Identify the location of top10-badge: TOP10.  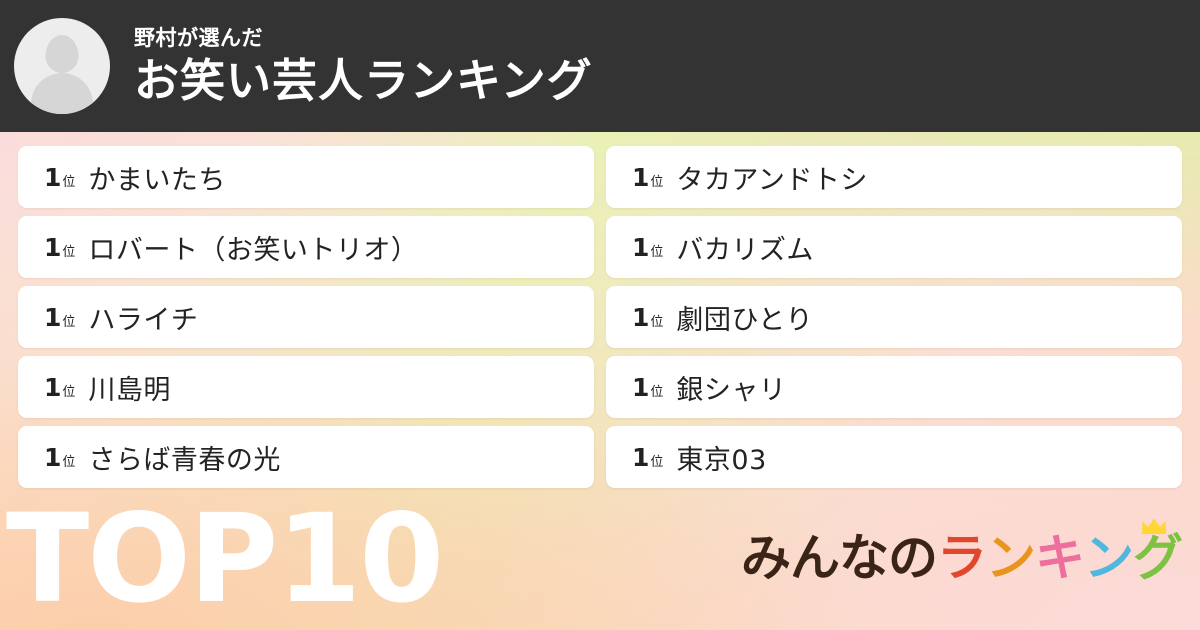
(225, 559).